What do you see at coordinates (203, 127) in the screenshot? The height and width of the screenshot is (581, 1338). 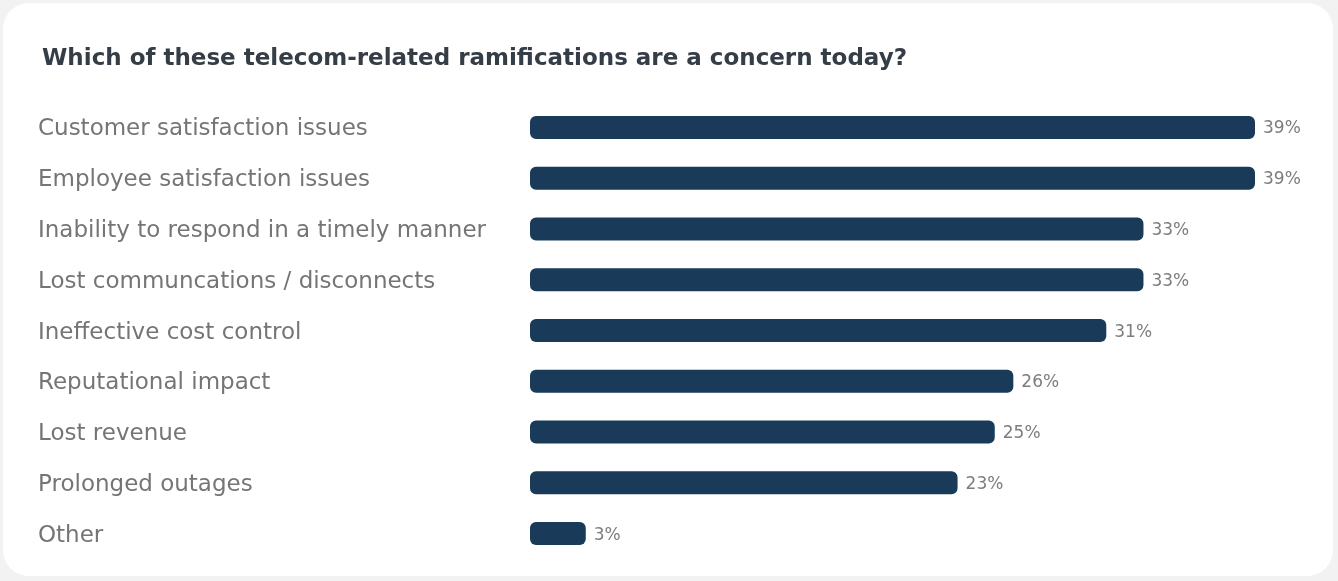 I see `y-tick-label: Customer satisfaction issues` at bounding box center [203, 127].